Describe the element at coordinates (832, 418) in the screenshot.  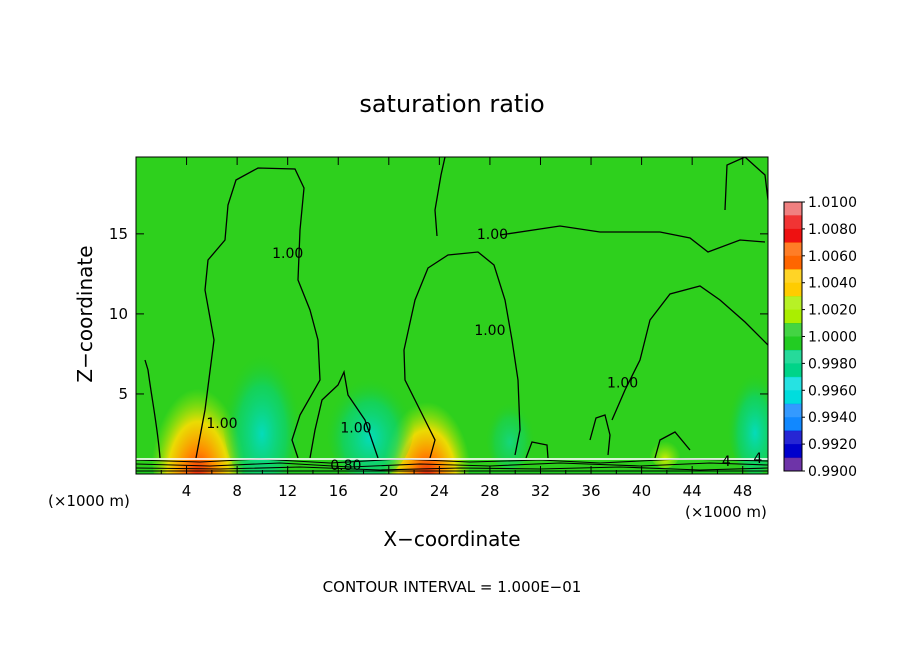
I see `colorbar-label: 0.9940` at that location.